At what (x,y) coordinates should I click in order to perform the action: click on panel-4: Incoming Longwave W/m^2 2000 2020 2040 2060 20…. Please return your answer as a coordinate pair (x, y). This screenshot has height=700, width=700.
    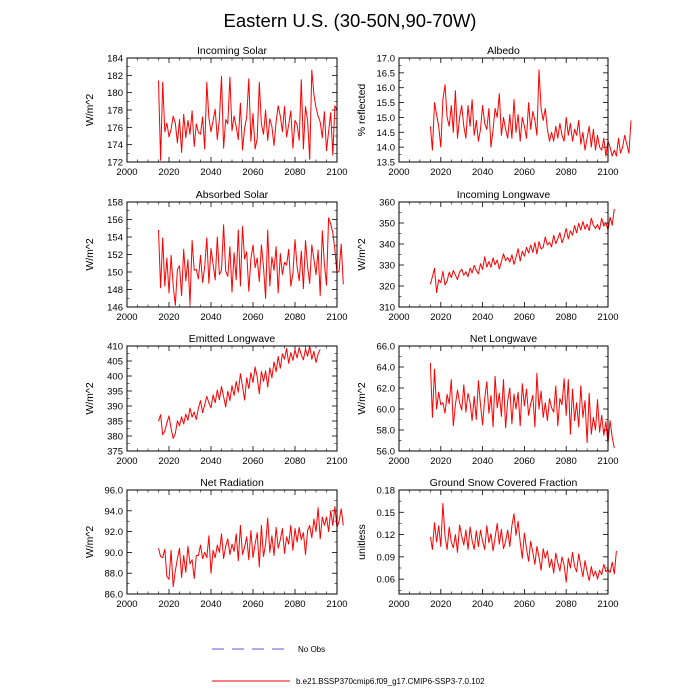
    Looking at the image, I should click on (487, 256).